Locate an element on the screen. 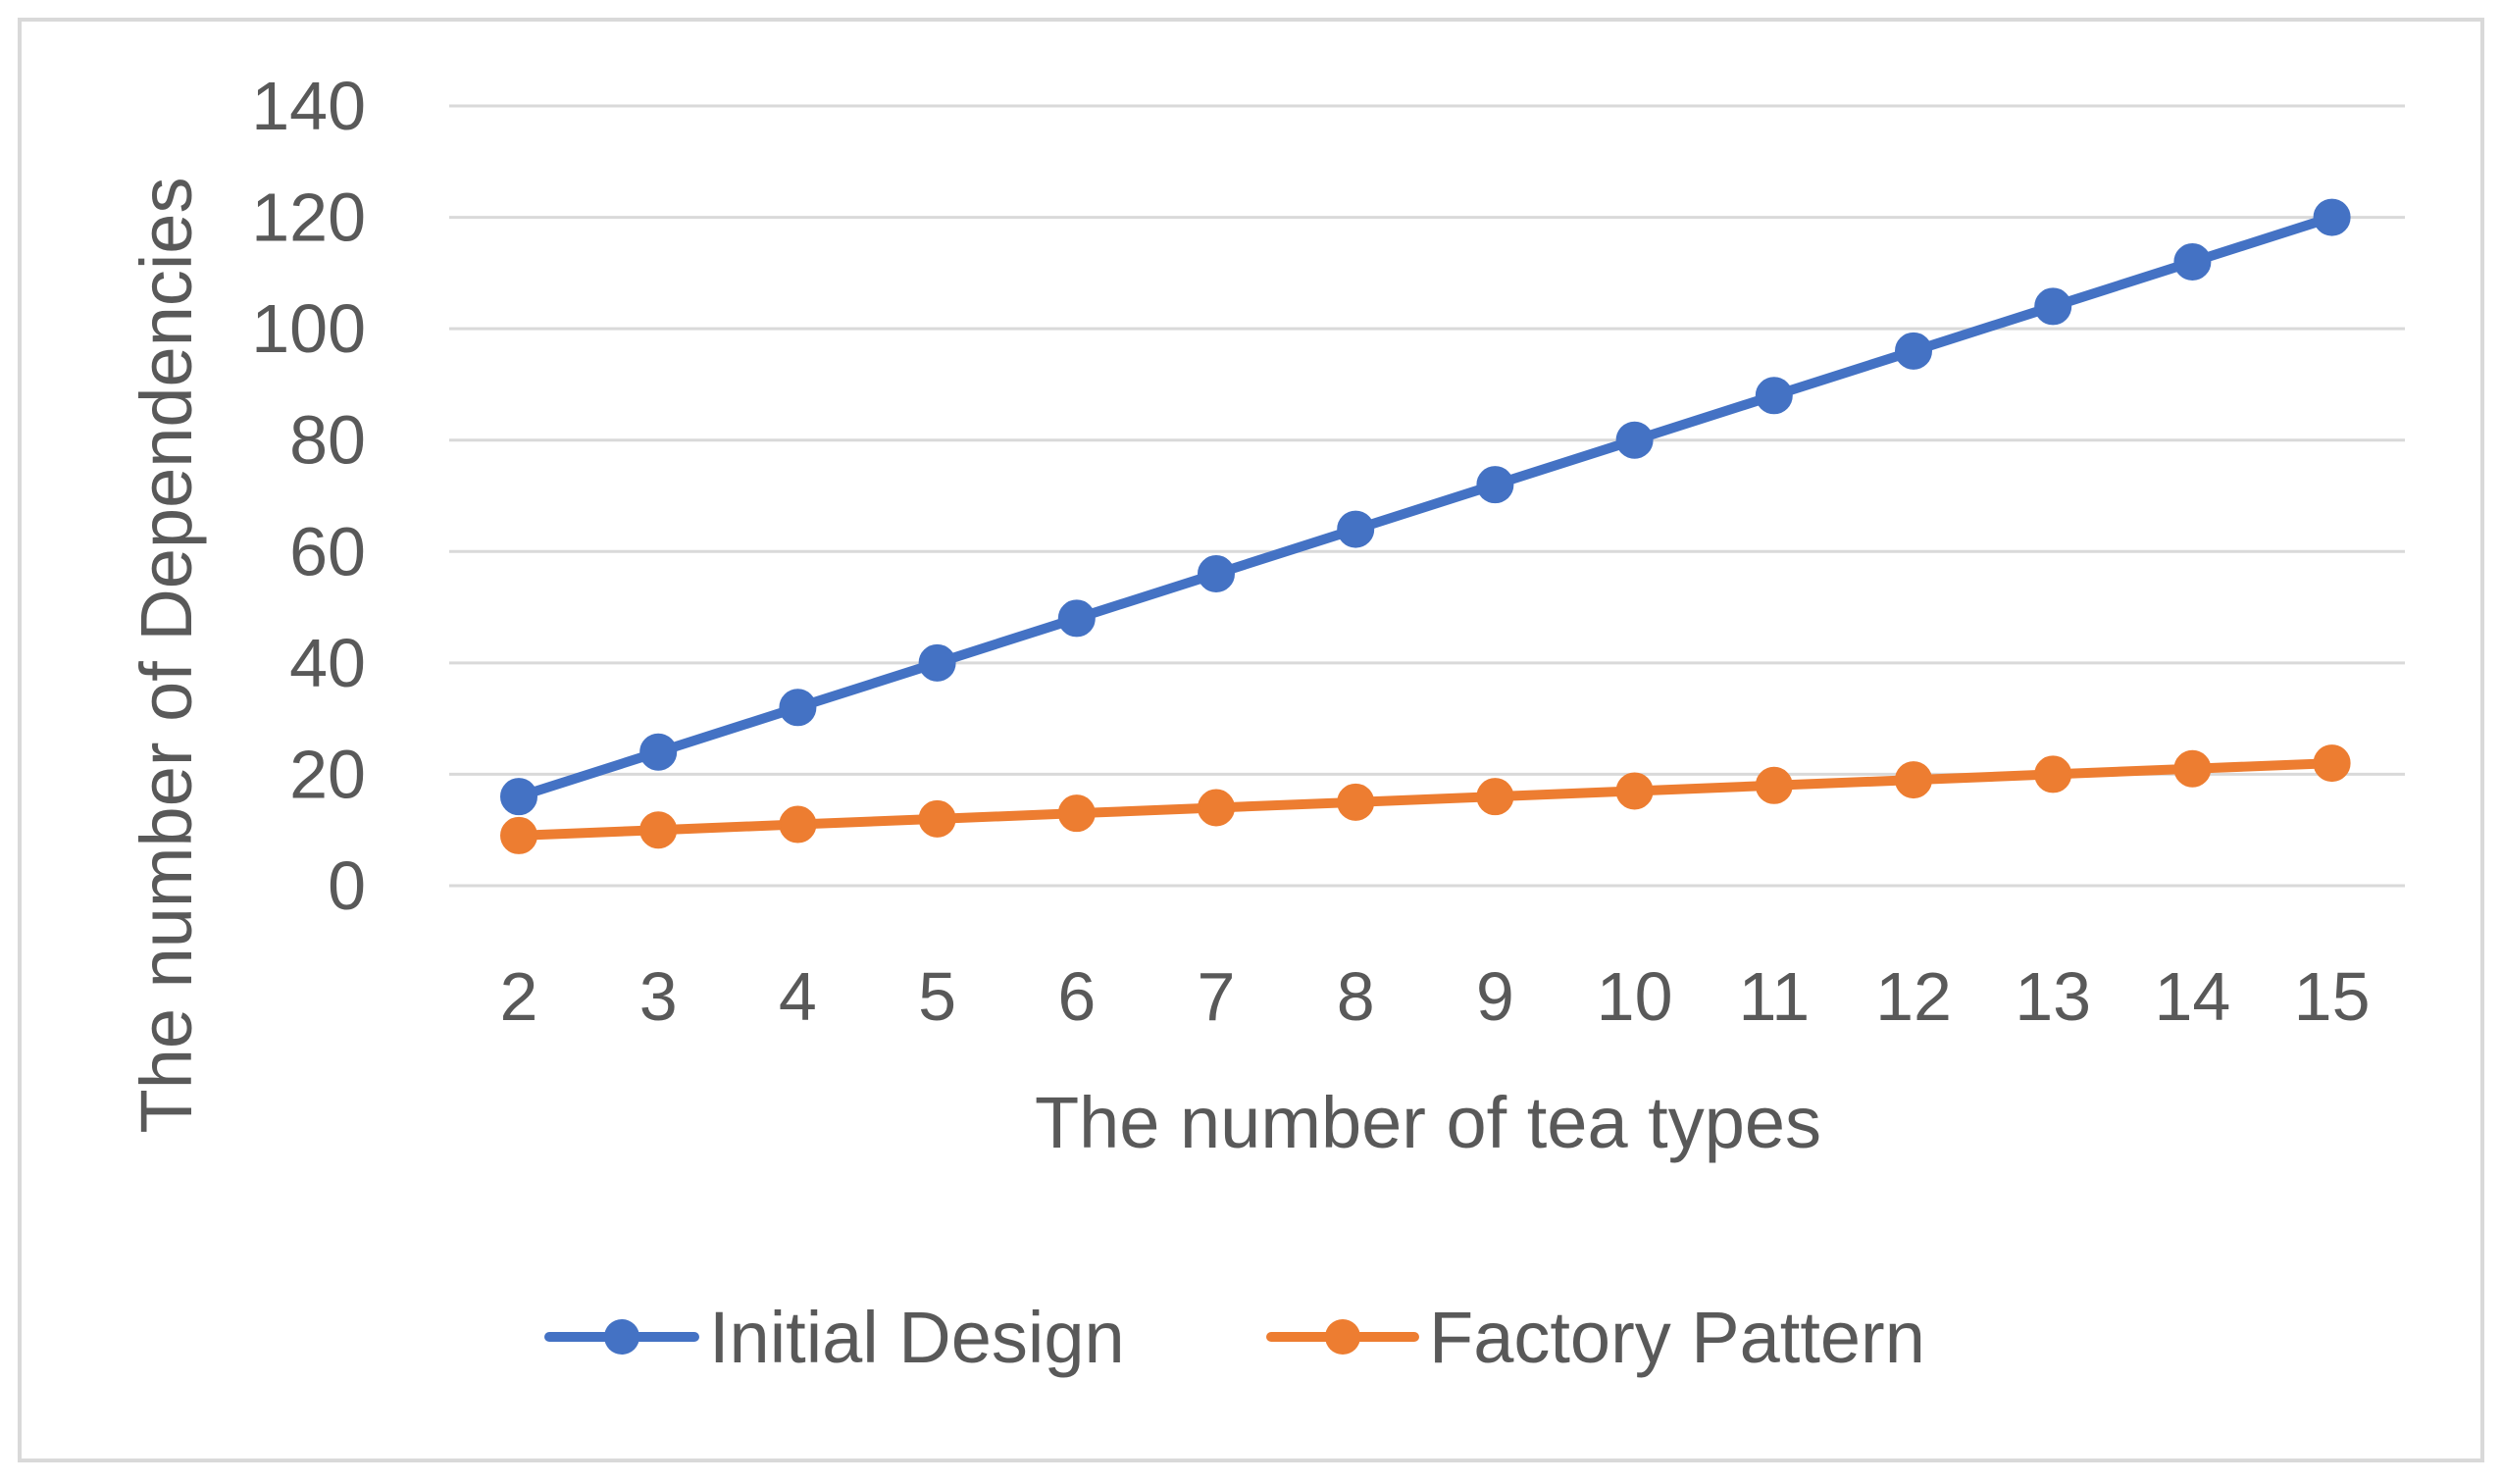  y-axis-ticks: 0 20 40 60 80 100 120 140 is located at coordinates (308, 496).